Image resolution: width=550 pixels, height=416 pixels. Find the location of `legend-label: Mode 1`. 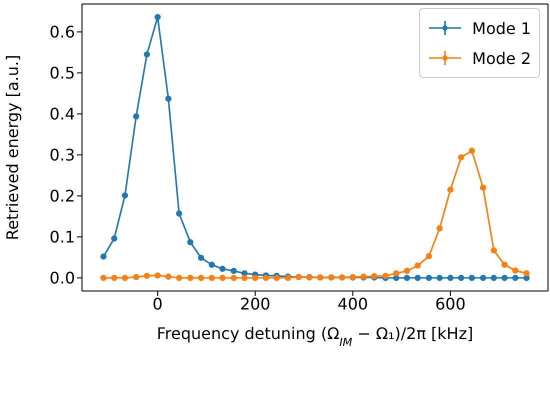

legend-label: Mode 1 is located at coordinates (501, 28).